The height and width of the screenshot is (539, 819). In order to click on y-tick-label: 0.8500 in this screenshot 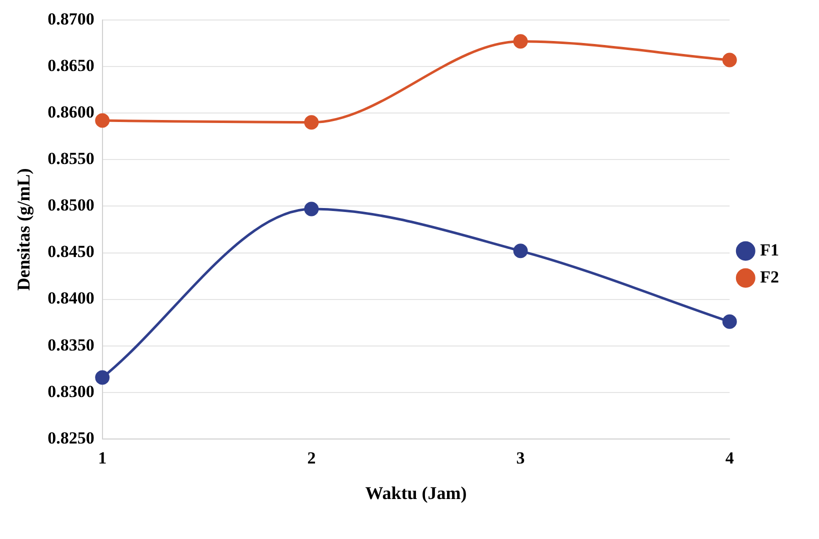, I will do `click(71, 205)`.